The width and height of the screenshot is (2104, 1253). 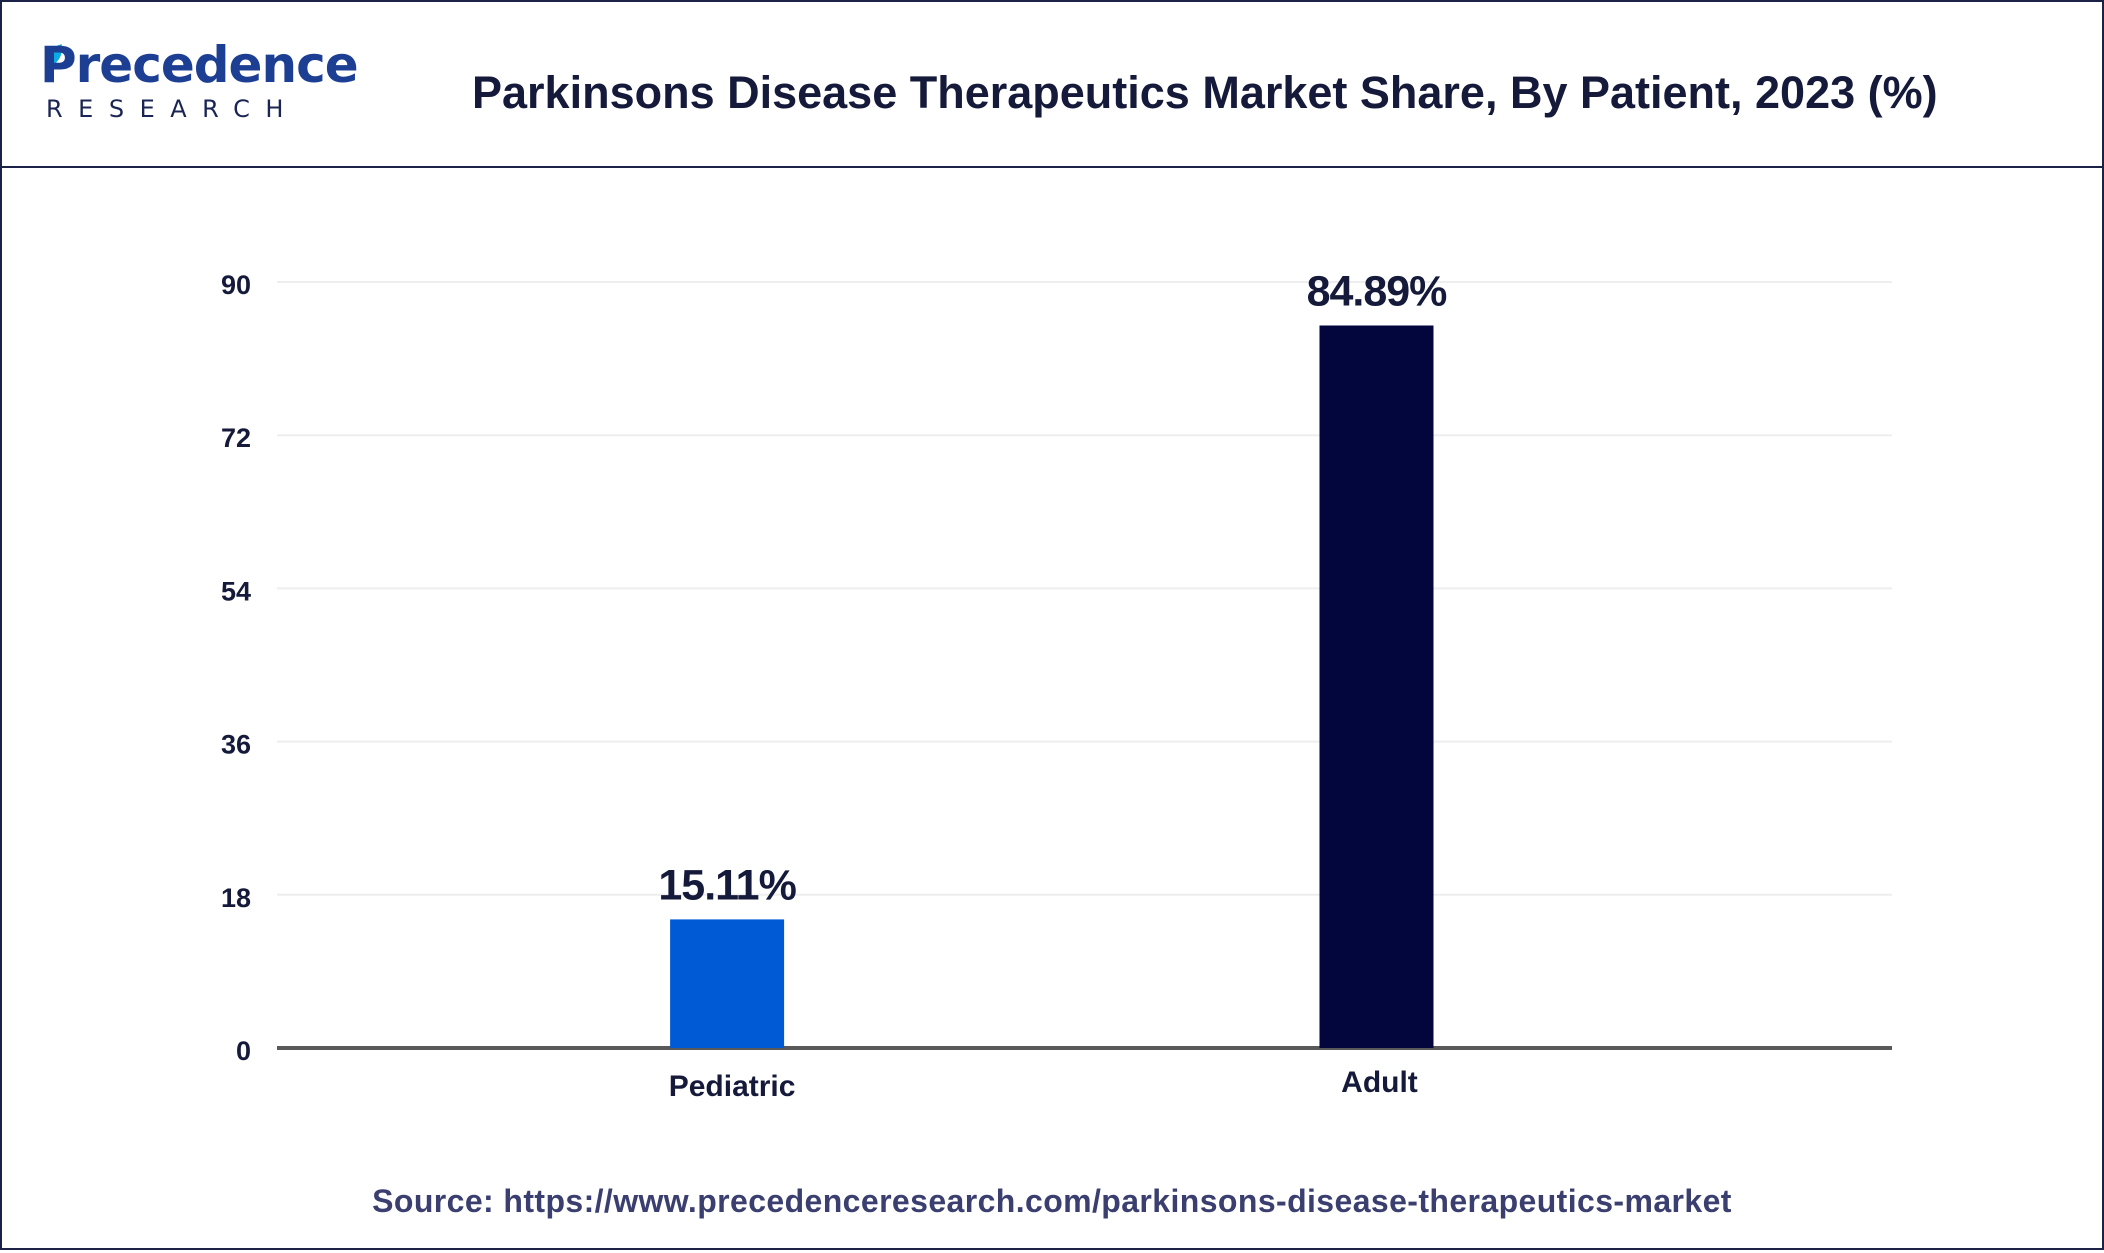 What do you see at coordinates (243, 1051) in the screenshot?
I see `y-tick-label: 0` at bounding box center [243, 1051].